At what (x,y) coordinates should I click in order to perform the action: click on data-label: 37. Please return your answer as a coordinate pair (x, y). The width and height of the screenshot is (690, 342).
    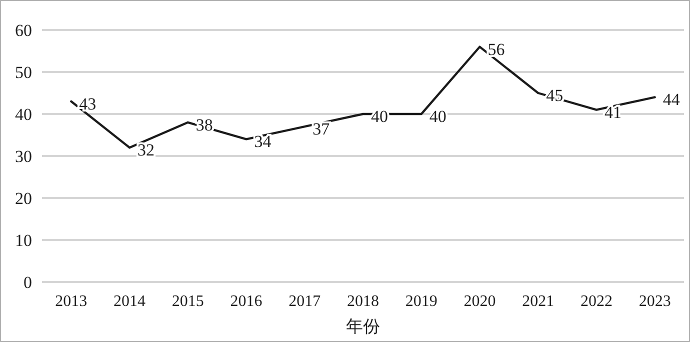
    Looking at the image, I should click on (321, 129).